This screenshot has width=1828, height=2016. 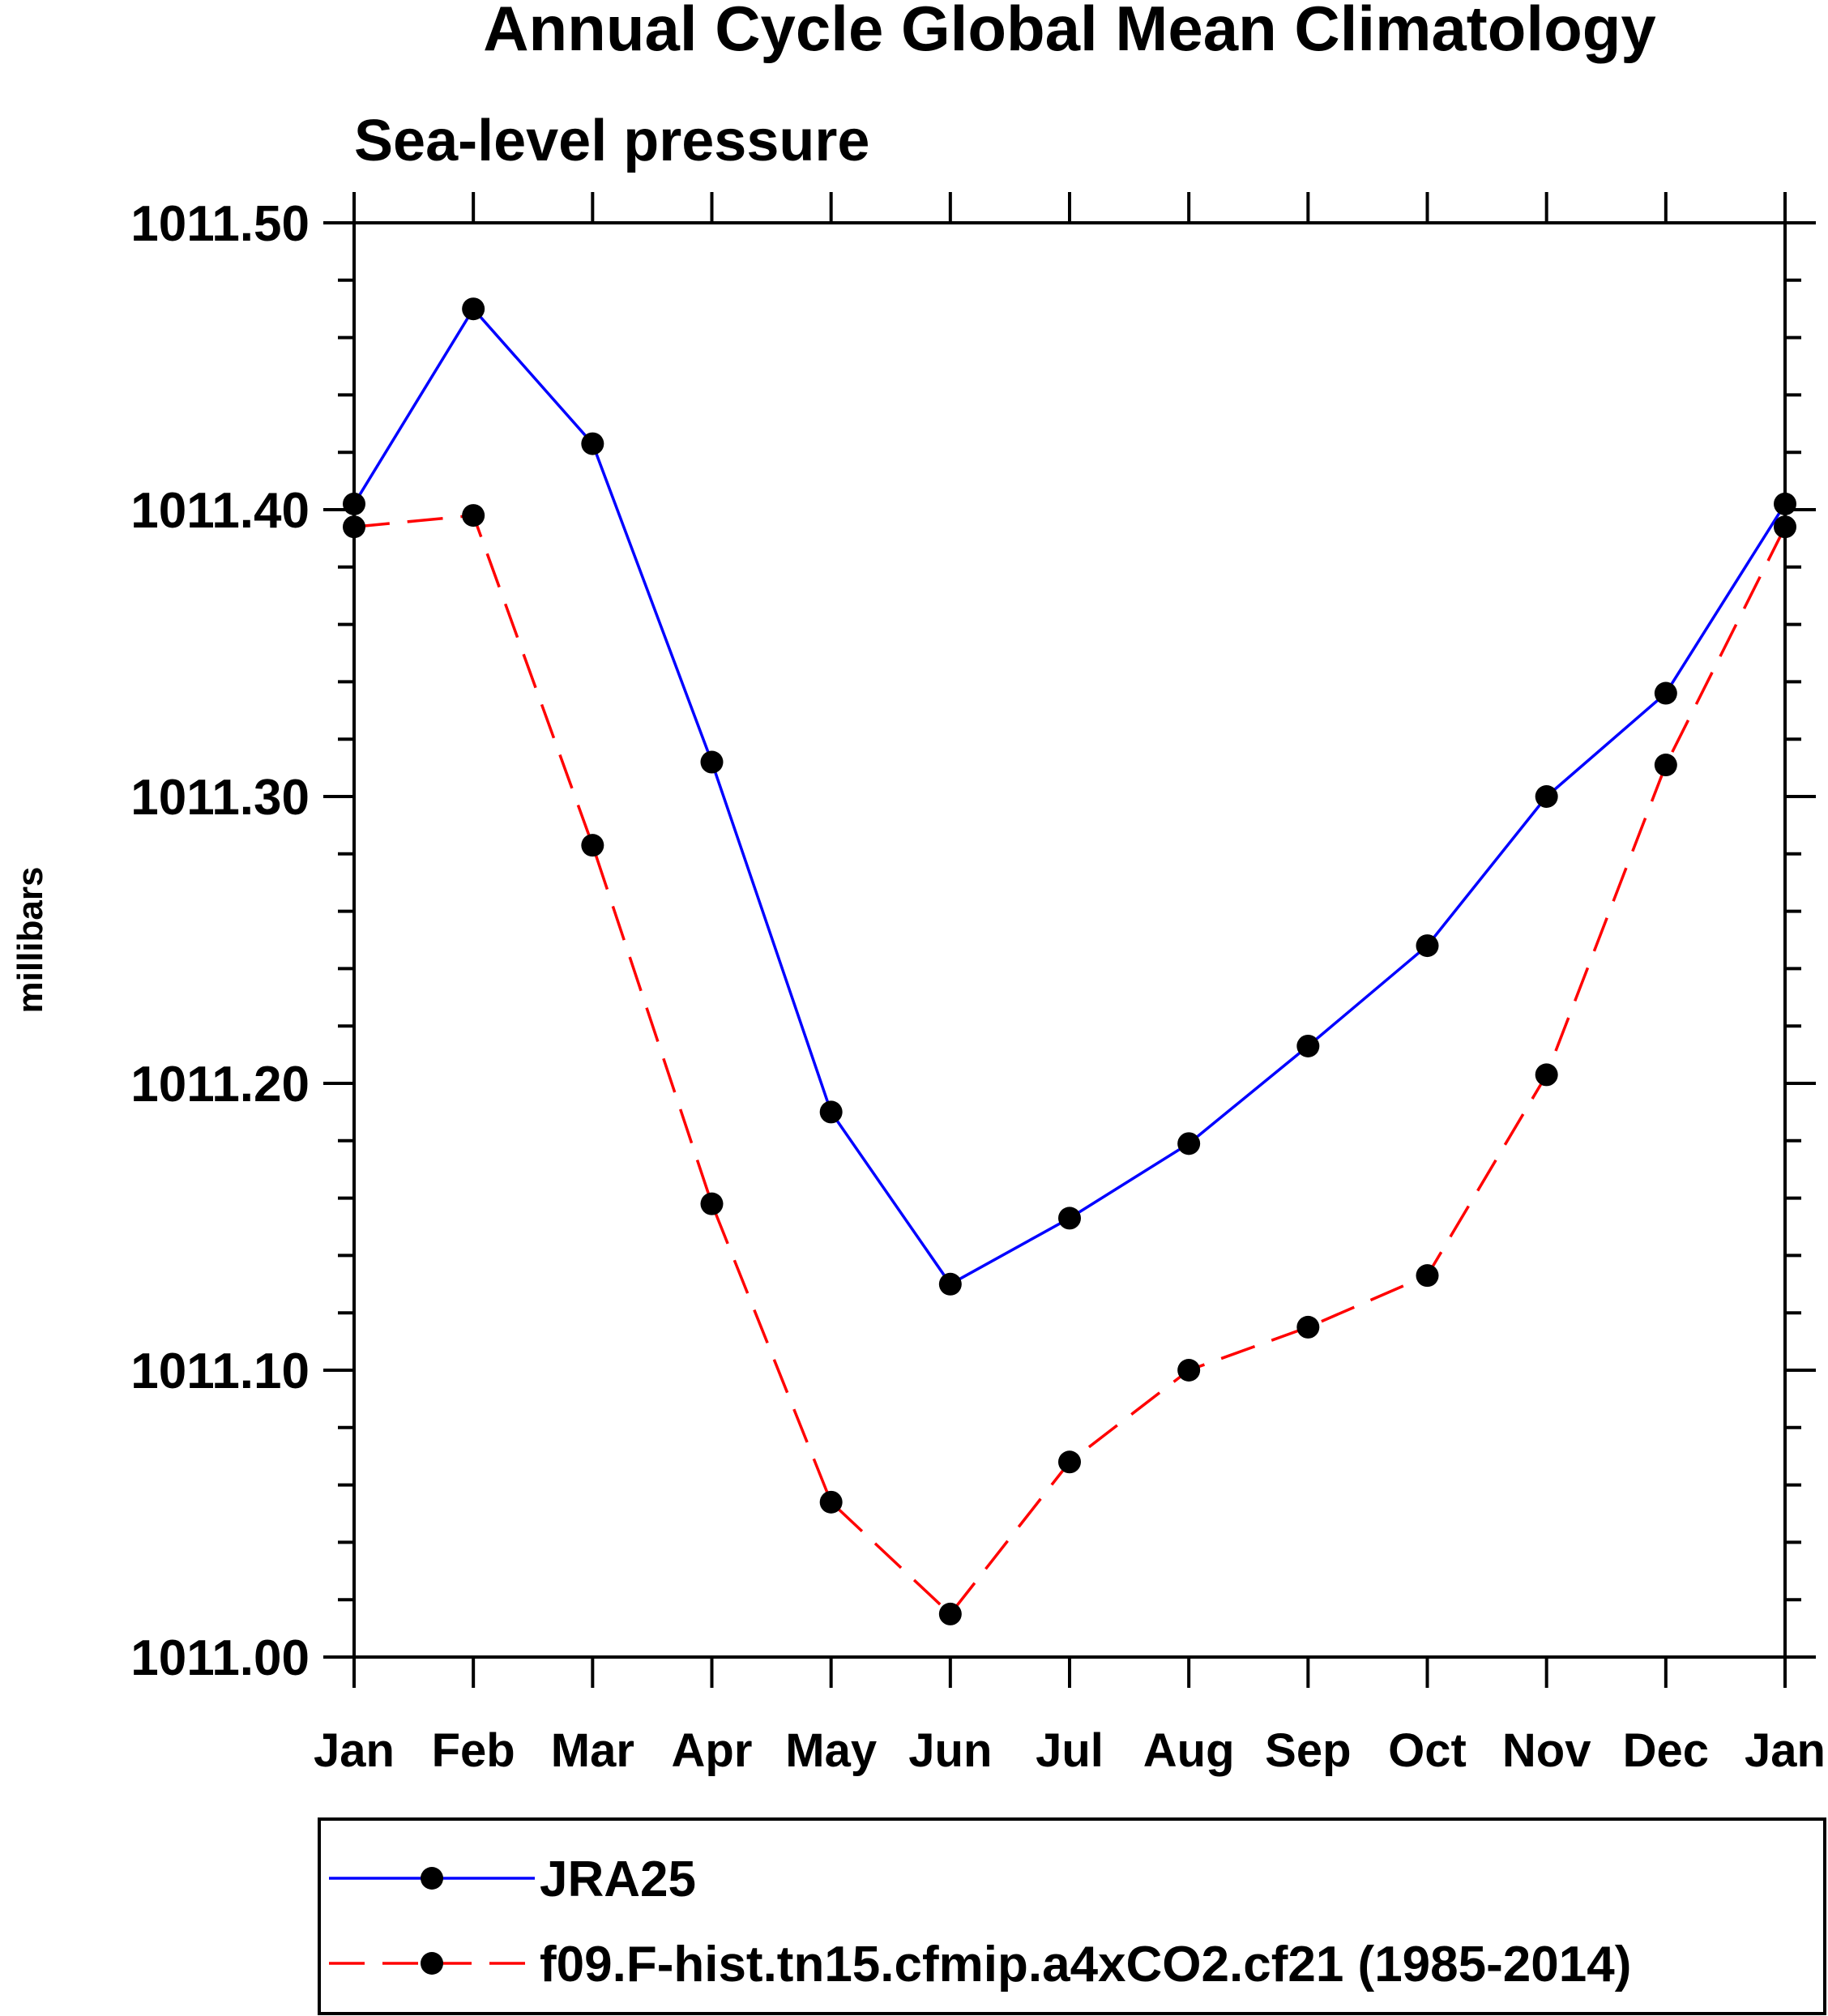 I want to click on x-tick-label: Jul, so click(x=1070, y=1750).